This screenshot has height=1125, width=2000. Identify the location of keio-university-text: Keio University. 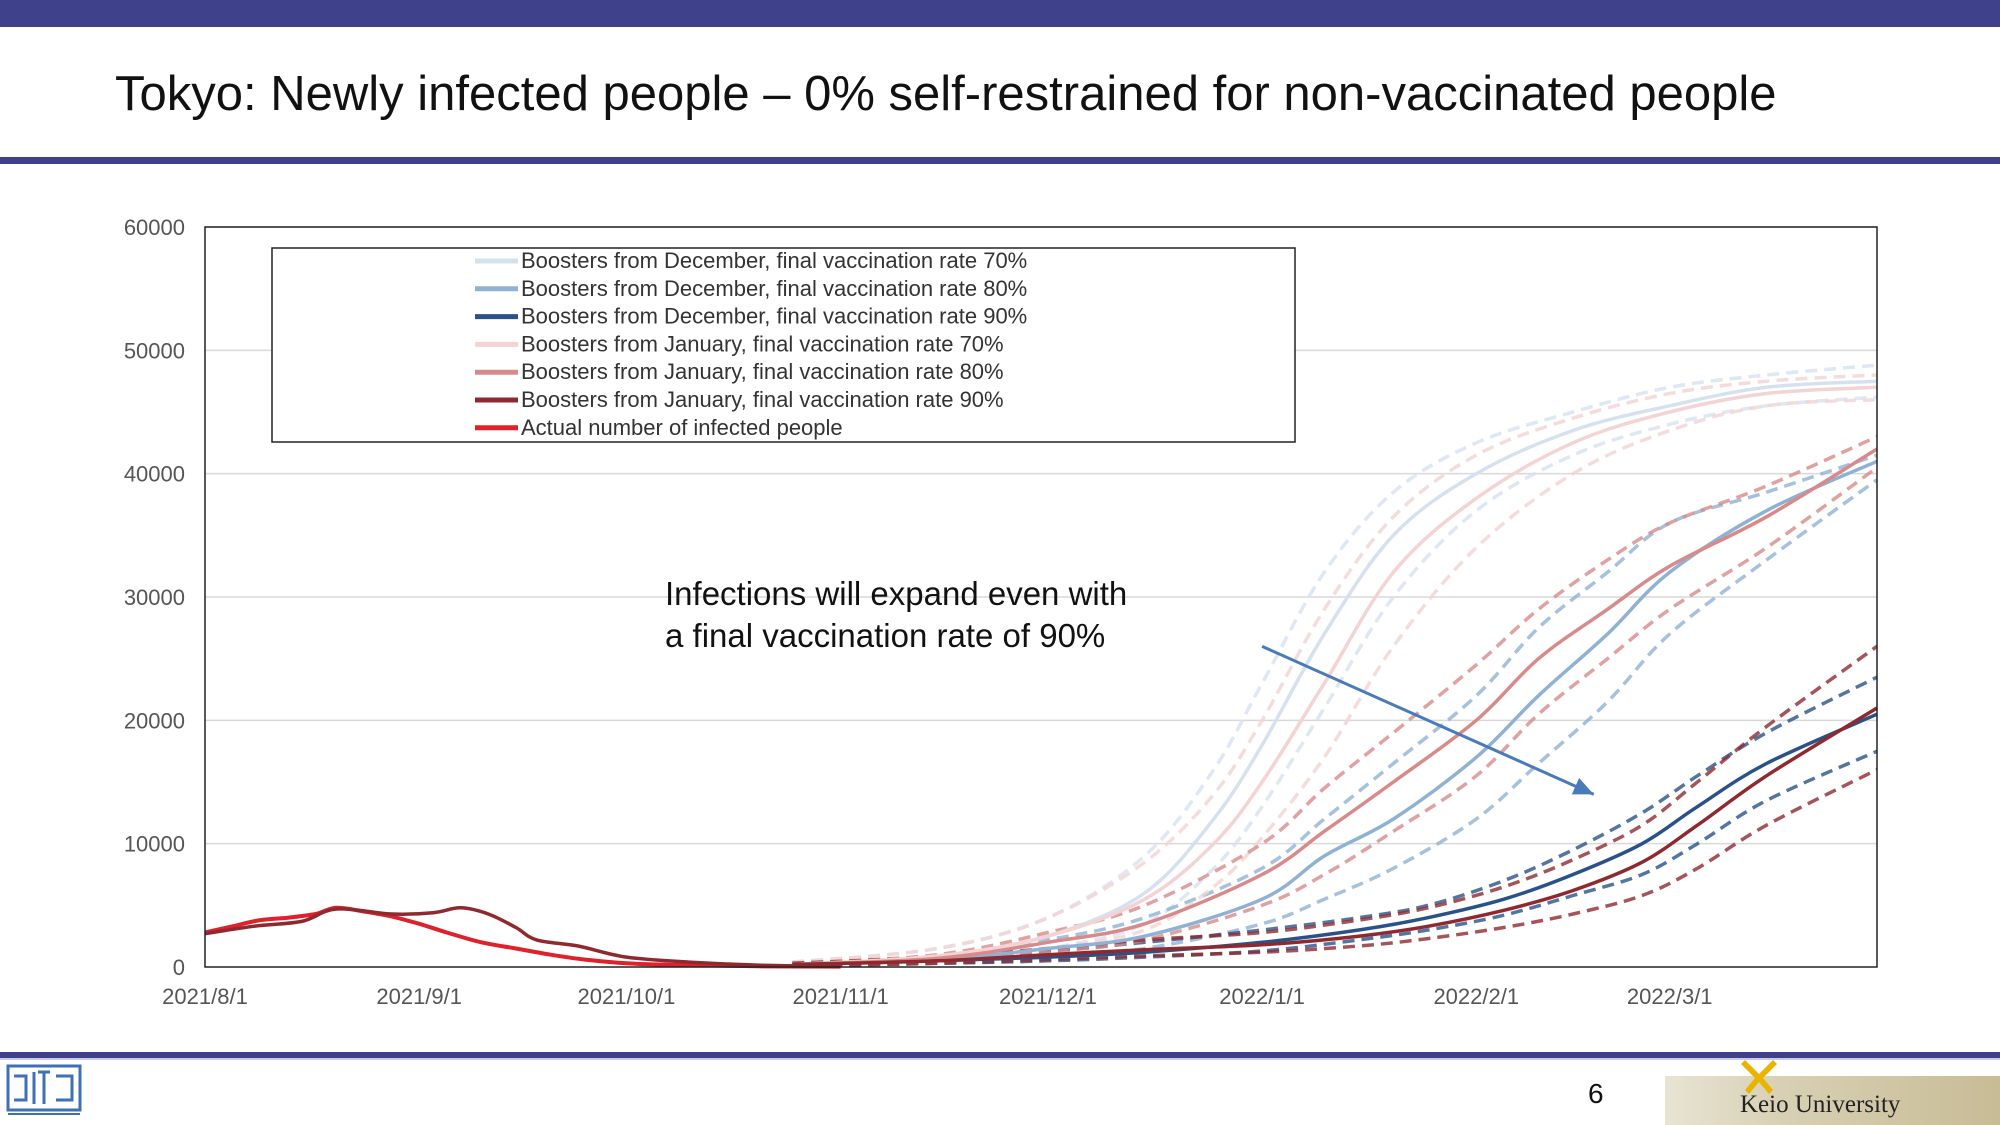
(1820, 1104).